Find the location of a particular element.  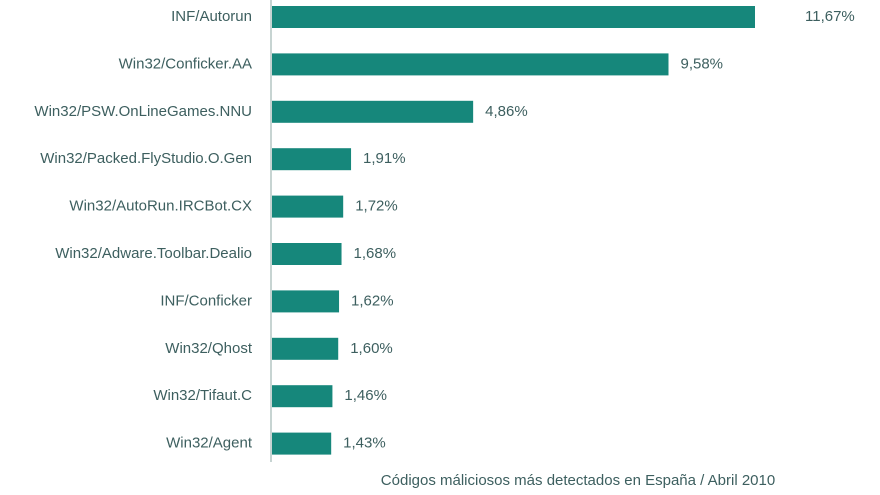

value-label: 1,62% is located at coordinates (372, 300).